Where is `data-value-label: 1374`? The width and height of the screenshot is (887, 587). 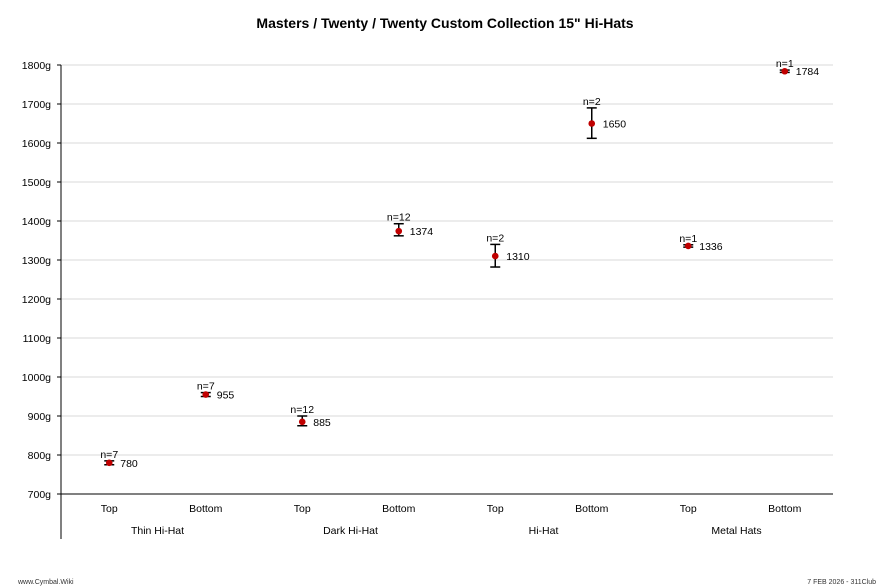 data-value-label: 1374 is located at coordinates (422, 232).